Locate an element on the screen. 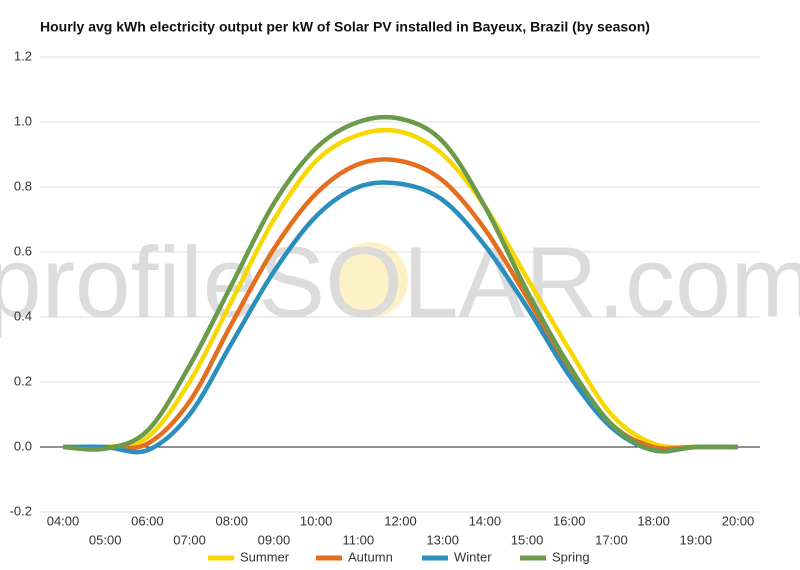 This screenshot has width=800, height=570. x-tick-label: 07:00 is located at coordinates (189, 539).